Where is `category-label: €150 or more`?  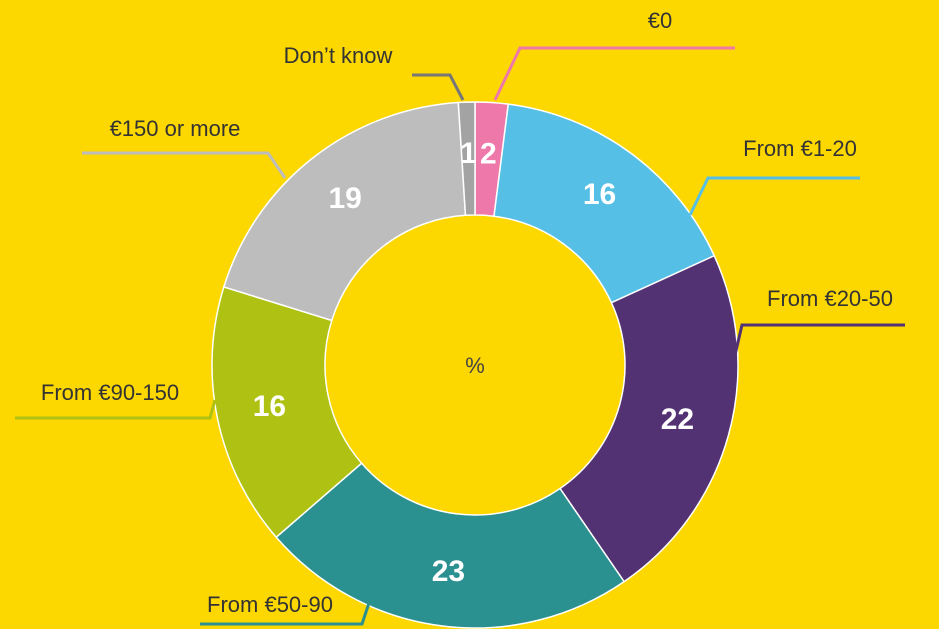
category-label: €150 or more is located at coordinates (175, 128).